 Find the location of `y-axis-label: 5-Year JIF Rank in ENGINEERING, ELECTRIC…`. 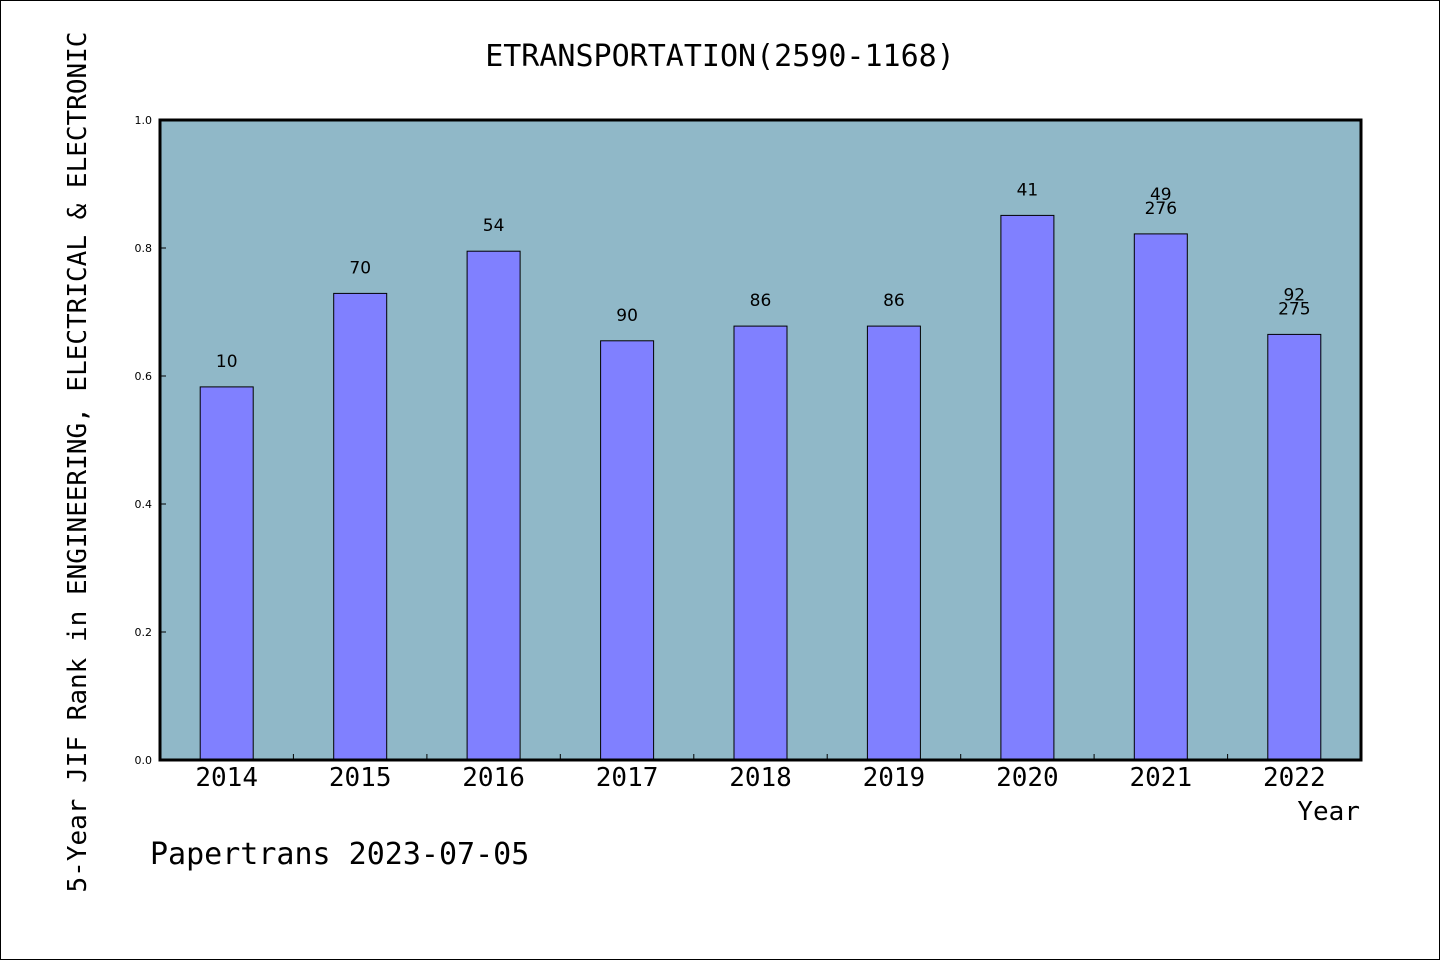

y-axis-label: 5-Year JIF Rank in ENGINEERING, ELECTRIC… is located at coordinates (78, 462).